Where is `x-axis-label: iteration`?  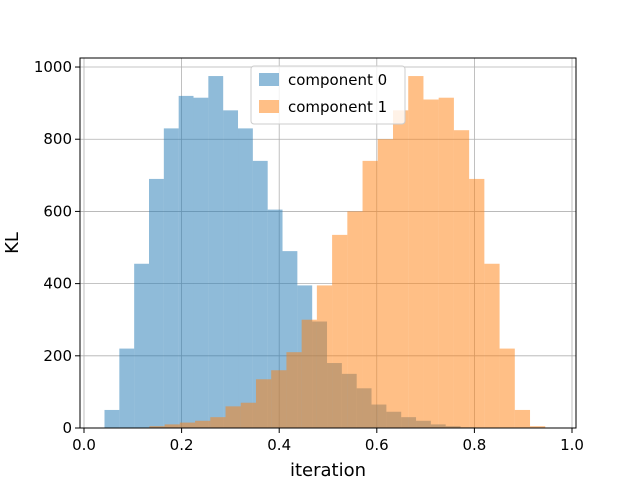 x-axis-label: iteration is located at coordinates (328, 470).